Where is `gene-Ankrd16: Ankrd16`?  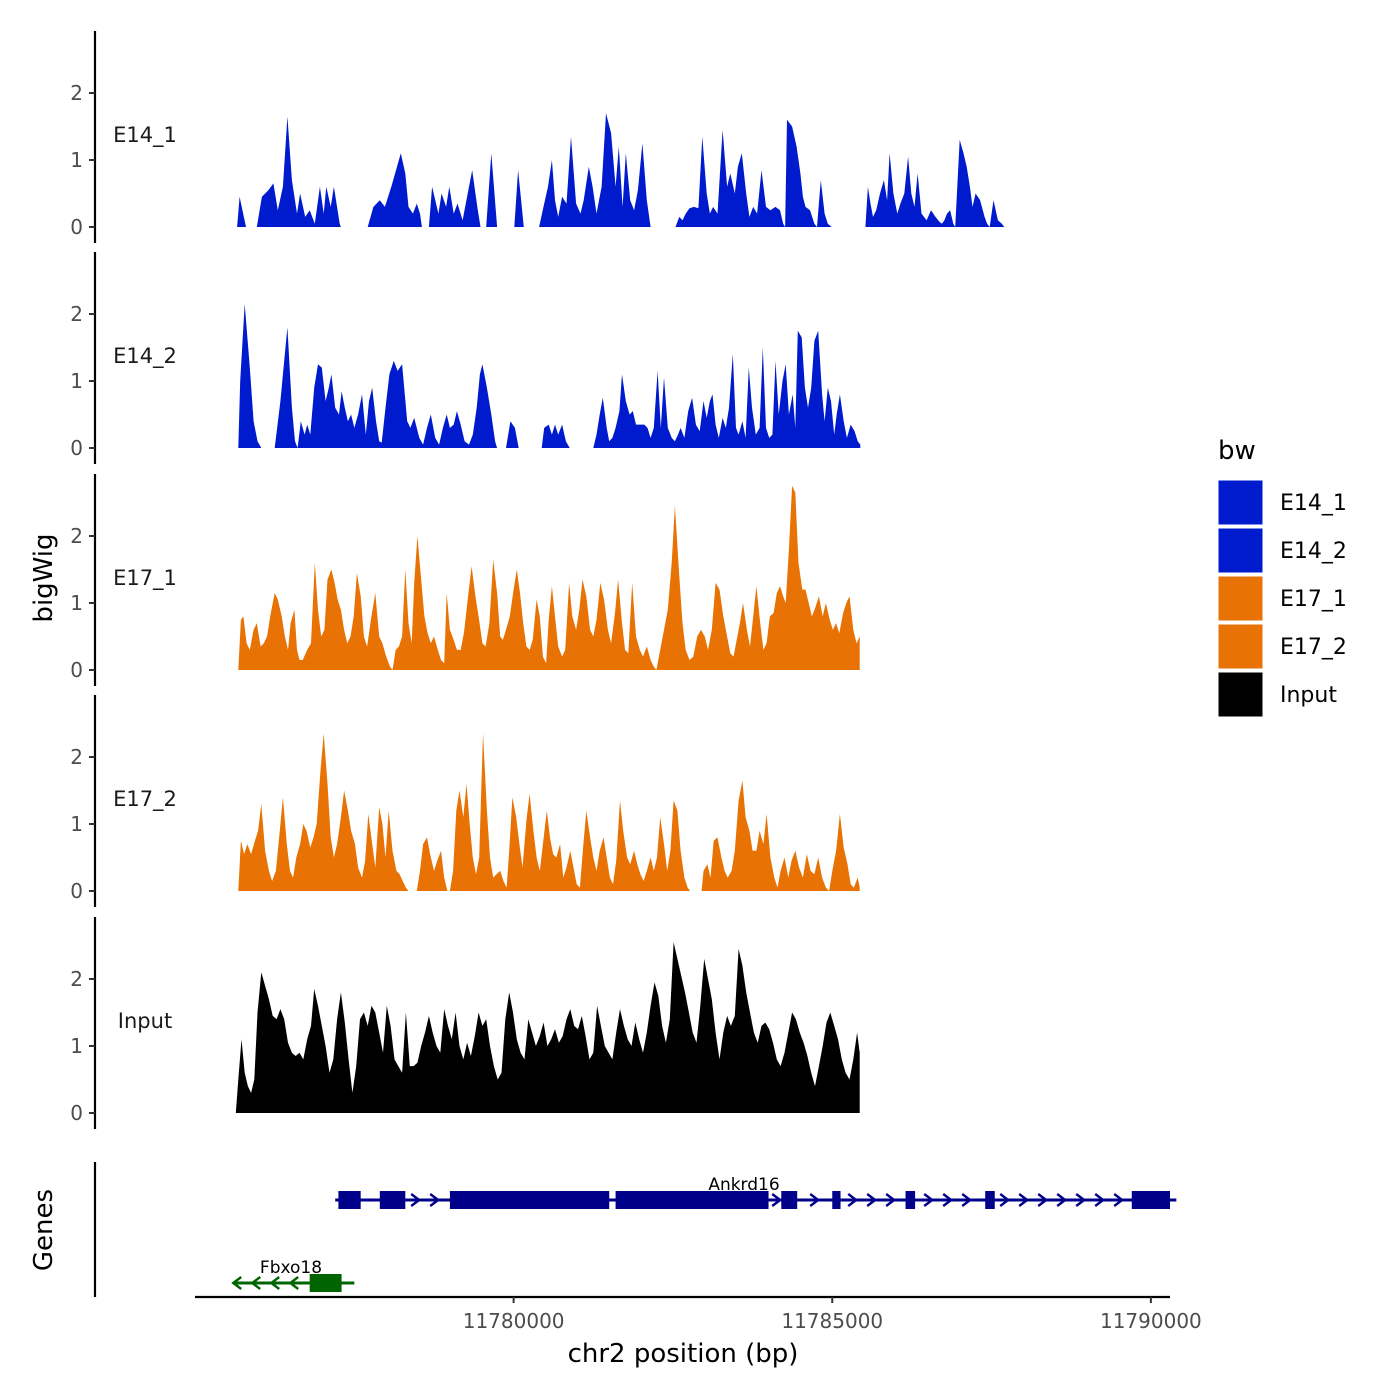
gene-Ankrd16: Ankrd16 is located at coordinates (756, 1192).